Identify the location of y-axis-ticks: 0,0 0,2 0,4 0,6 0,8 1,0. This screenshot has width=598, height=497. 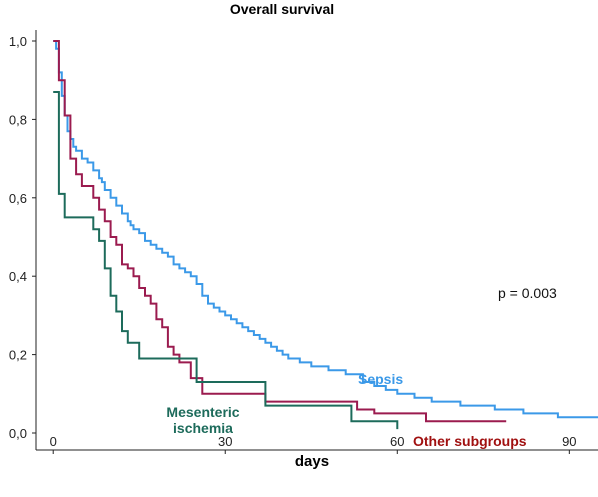
(22, 237).